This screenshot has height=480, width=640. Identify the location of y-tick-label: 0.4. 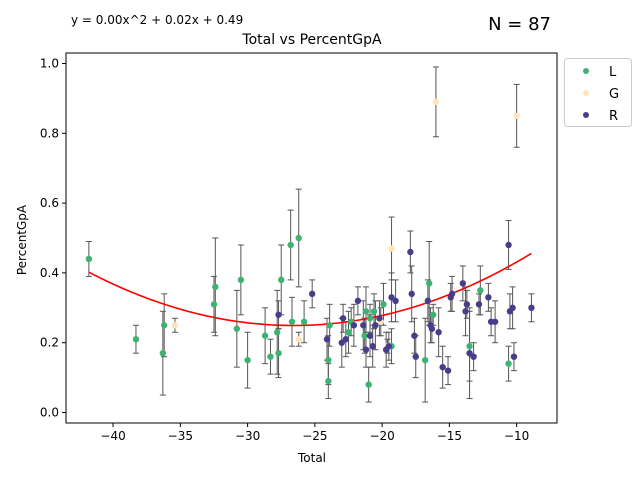
(49, 273).